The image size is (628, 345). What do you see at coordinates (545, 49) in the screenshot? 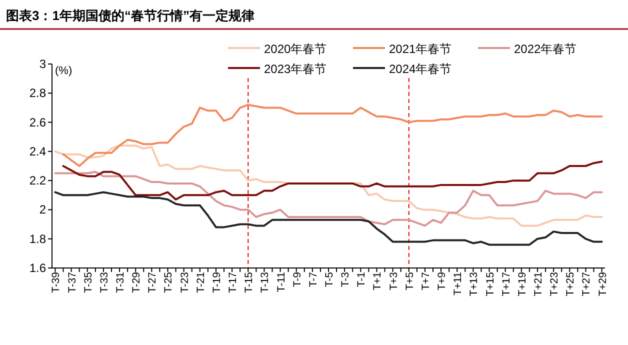
I see `legend-label: 2022年春节` at bounding box center [545, 49].